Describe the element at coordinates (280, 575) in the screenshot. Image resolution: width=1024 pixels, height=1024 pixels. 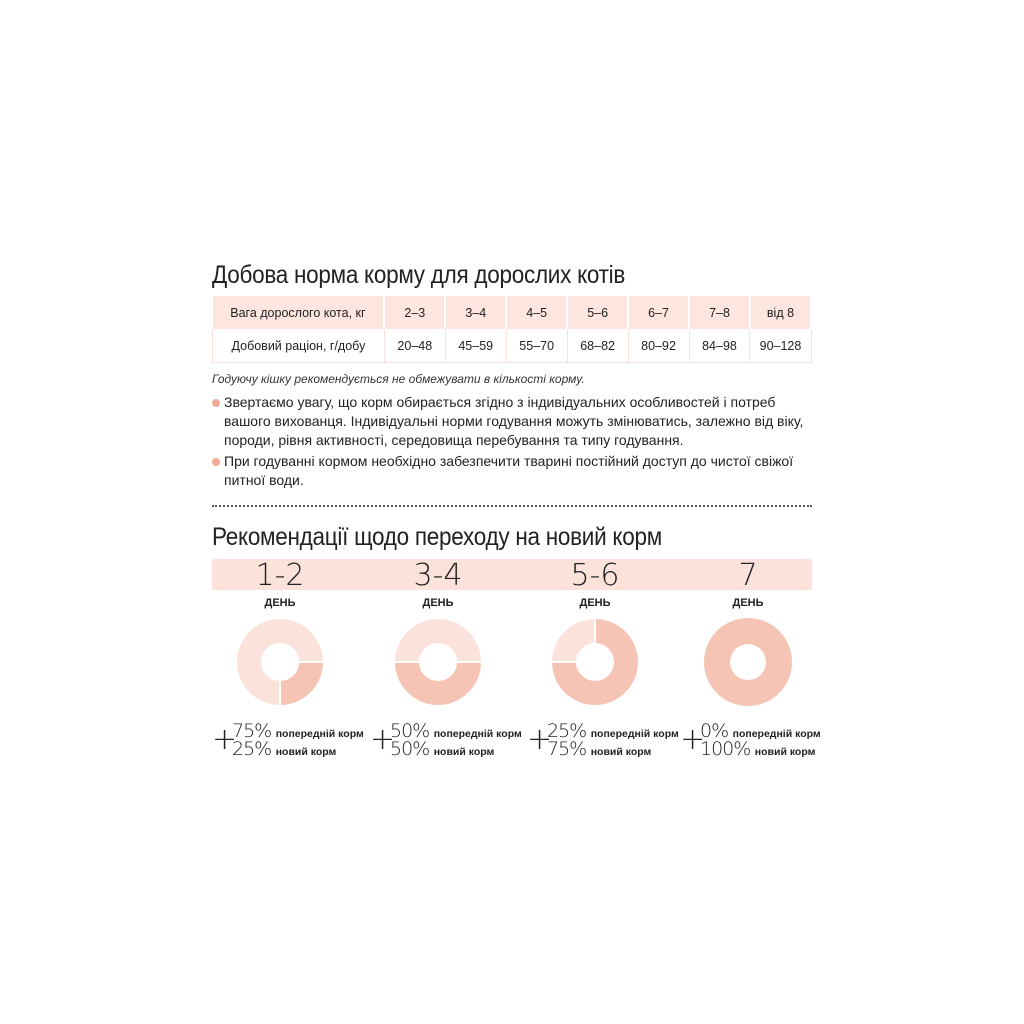
I see `day-range: 1-2` at that location.